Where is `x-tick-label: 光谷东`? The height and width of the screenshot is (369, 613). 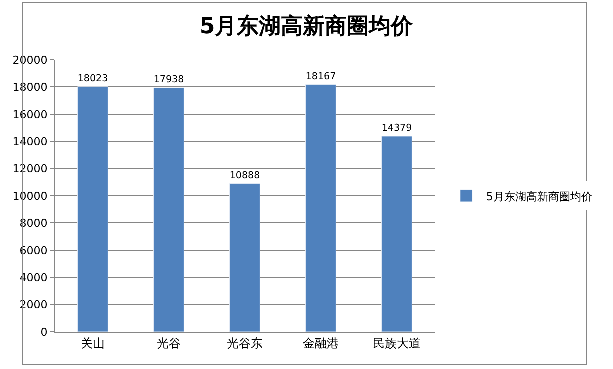 x-tick-label: 光谷东 is located at coordinates (245, 343).